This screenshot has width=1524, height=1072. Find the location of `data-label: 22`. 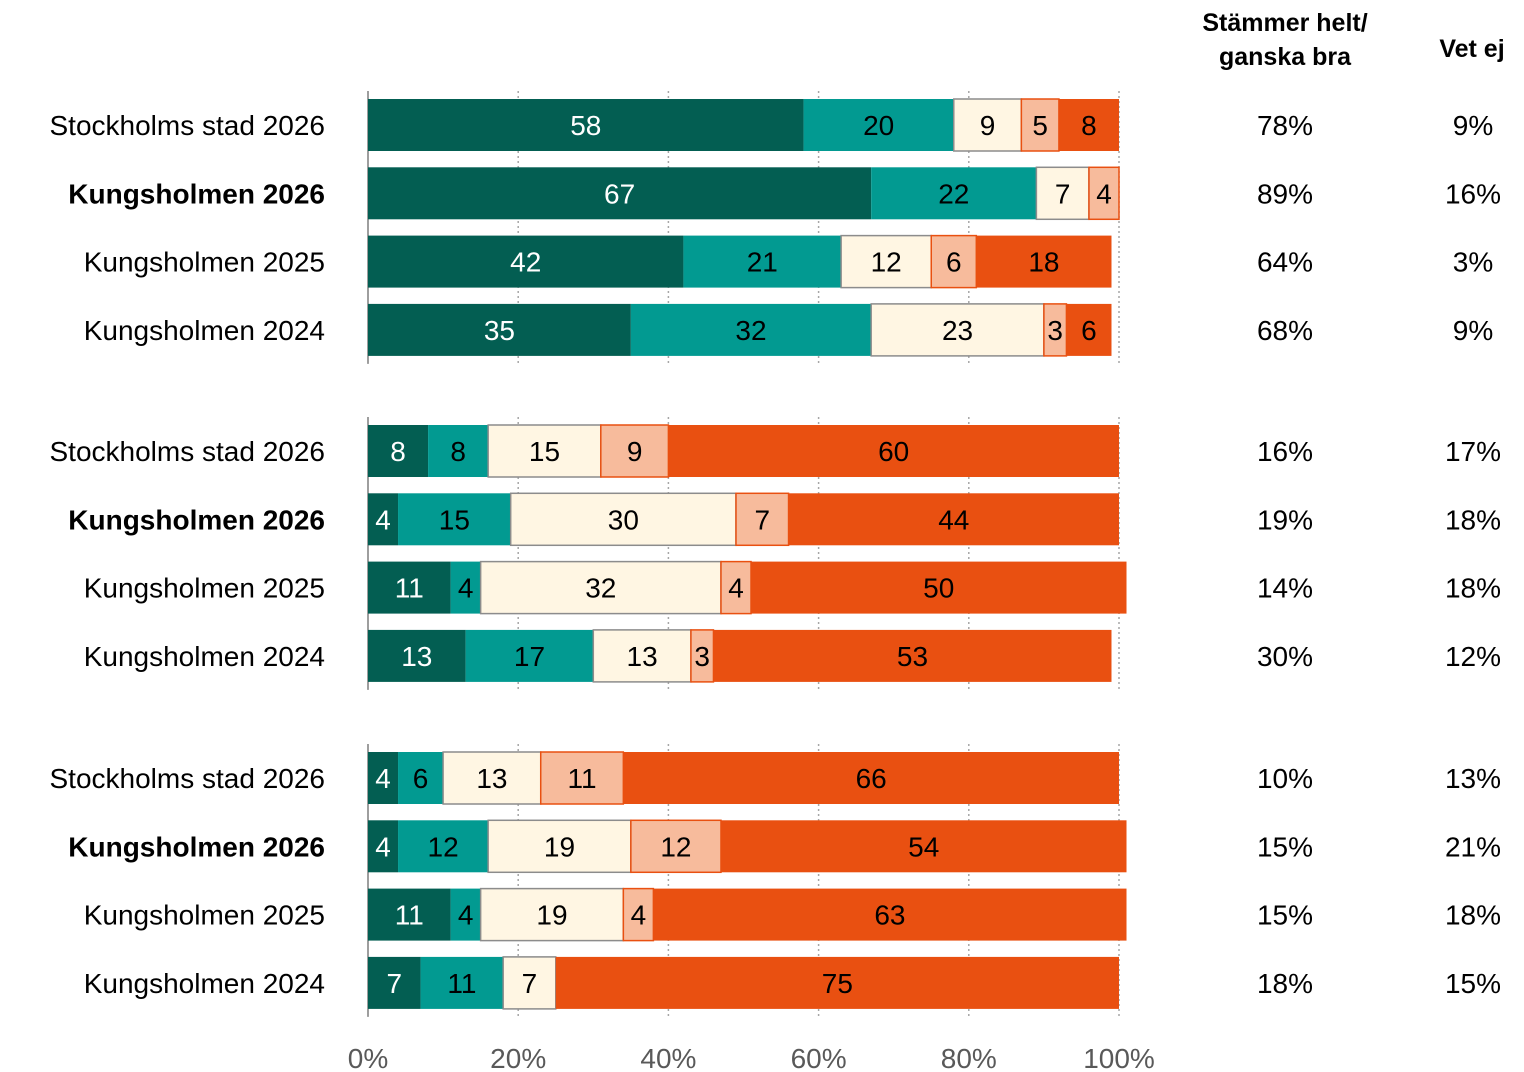

data-label: 22 is located at coordinates (953, 193).